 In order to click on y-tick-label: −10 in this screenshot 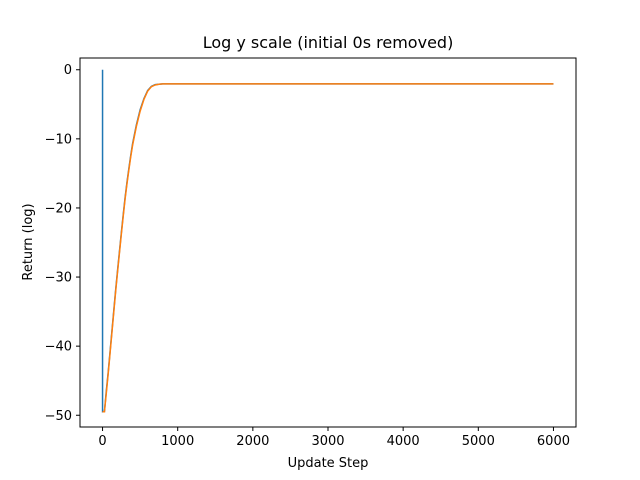, I will do `click(58, 139)`.